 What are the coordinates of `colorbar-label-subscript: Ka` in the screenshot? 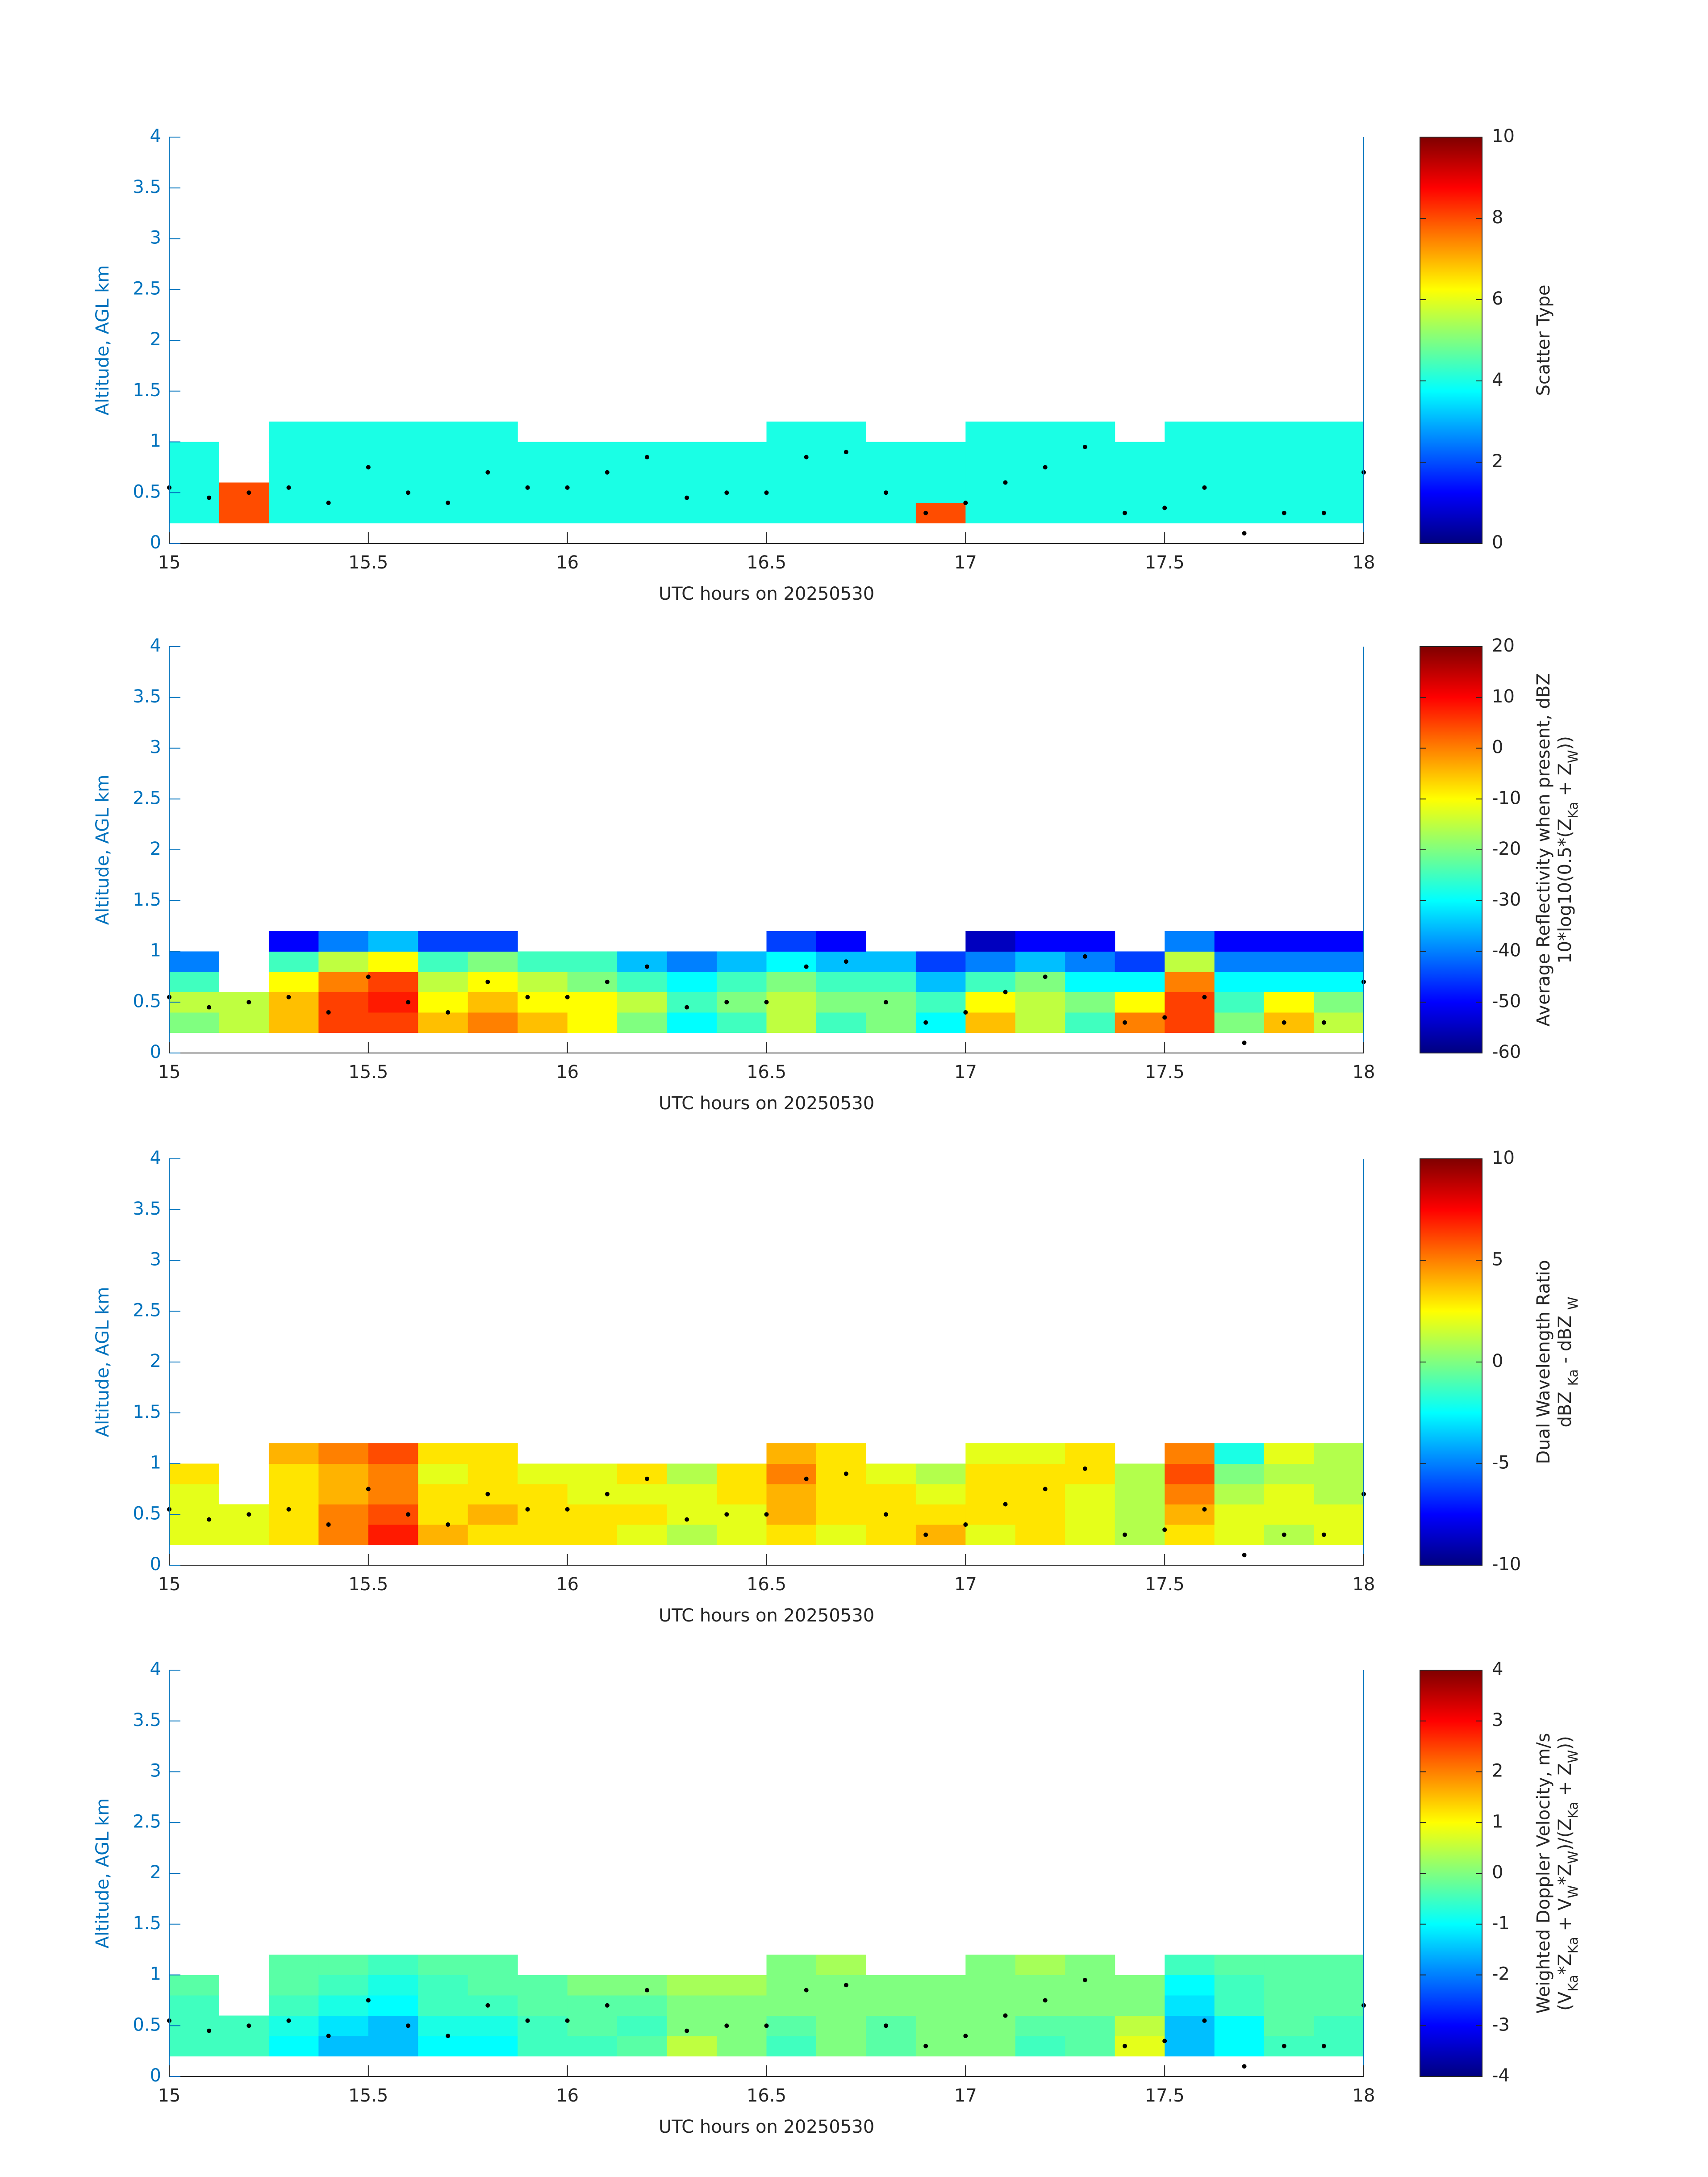 It's located at (1573, 1945).